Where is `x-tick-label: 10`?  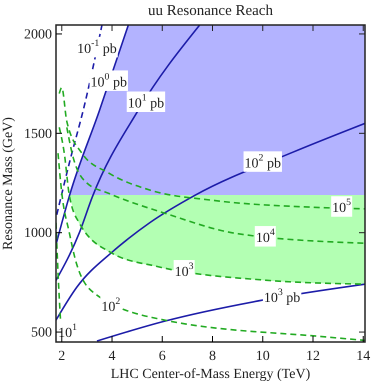
x-tick-label: 10 is located at coordinates (263, 356).